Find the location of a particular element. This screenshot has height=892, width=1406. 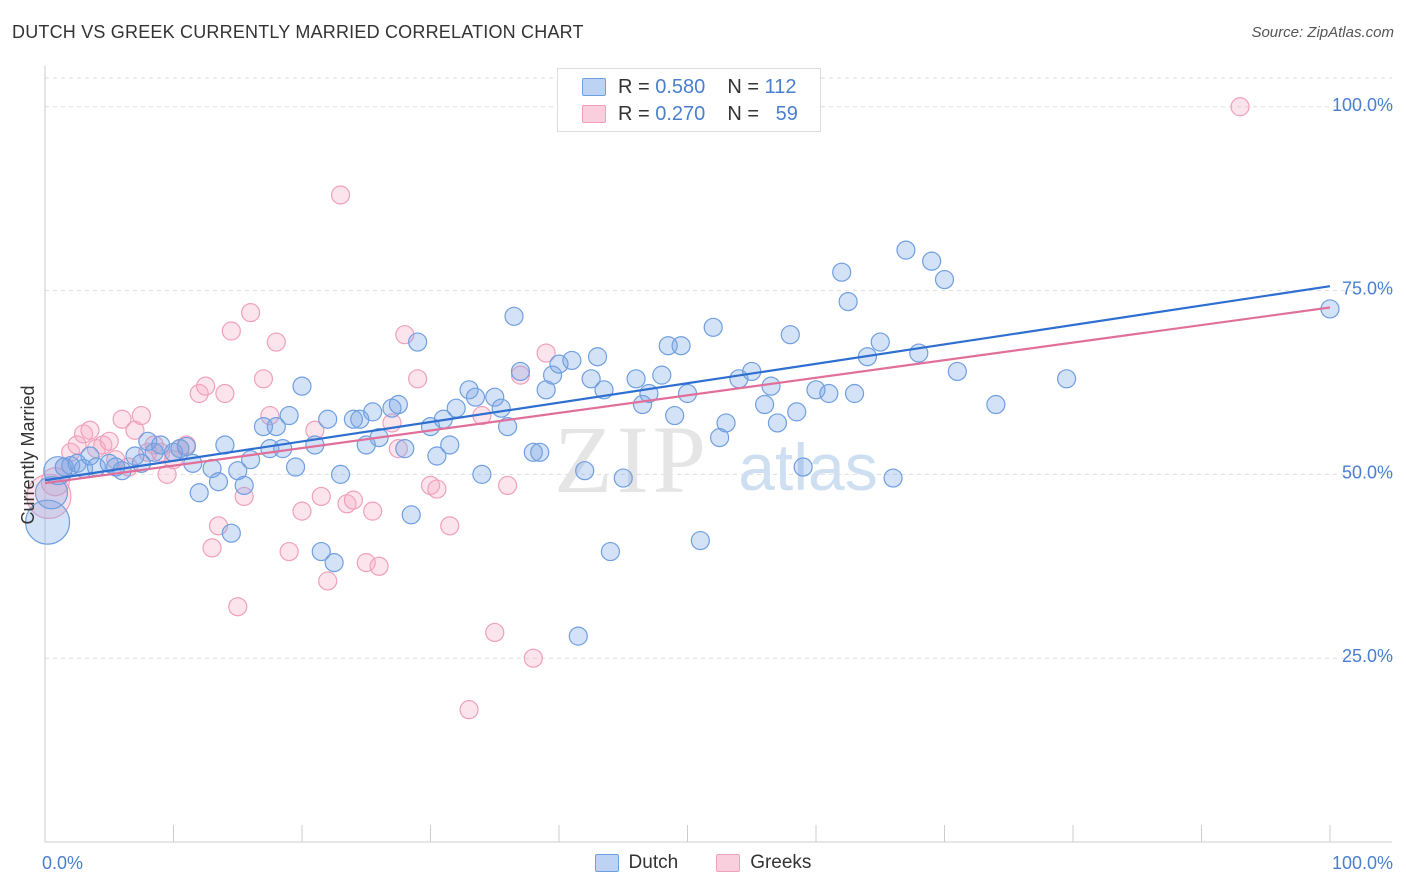

y-tick-label-50: 50.0% is located at coordinates (1367, 472).